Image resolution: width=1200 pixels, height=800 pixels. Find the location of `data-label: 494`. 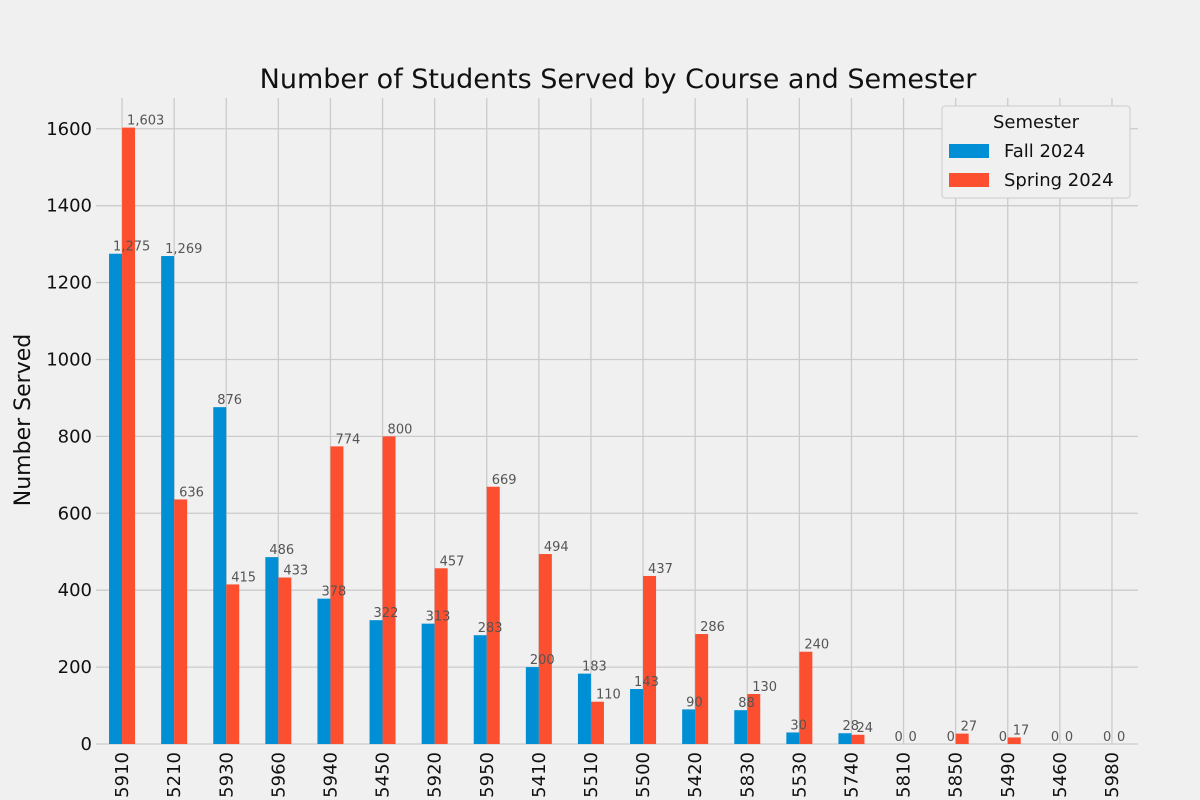

data-label: 494 is located at coordinates (556, 547).